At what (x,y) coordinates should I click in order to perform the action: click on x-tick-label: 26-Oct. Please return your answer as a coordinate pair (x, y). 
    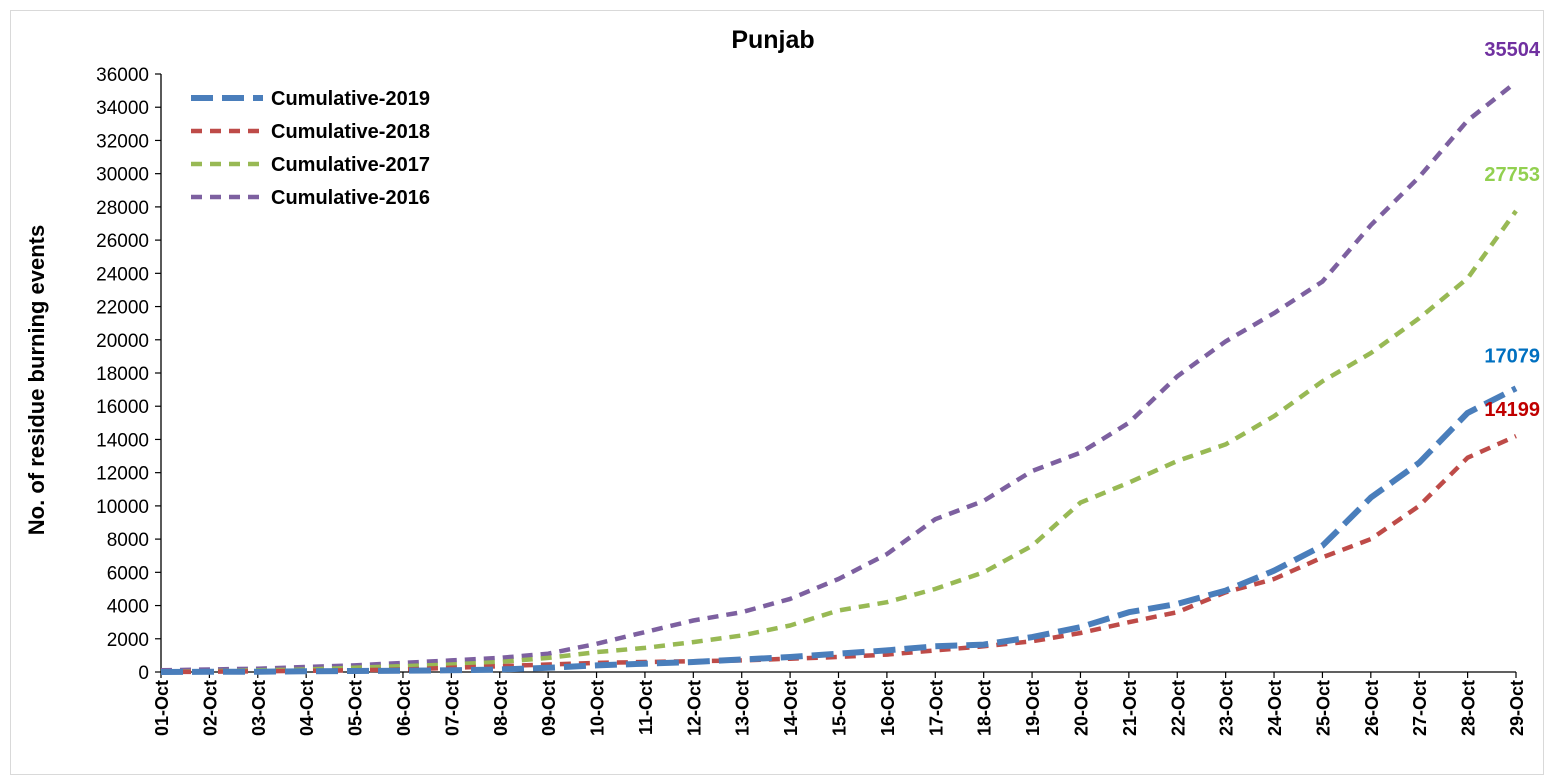
    Looking at the image, I should click on (1372, 708).